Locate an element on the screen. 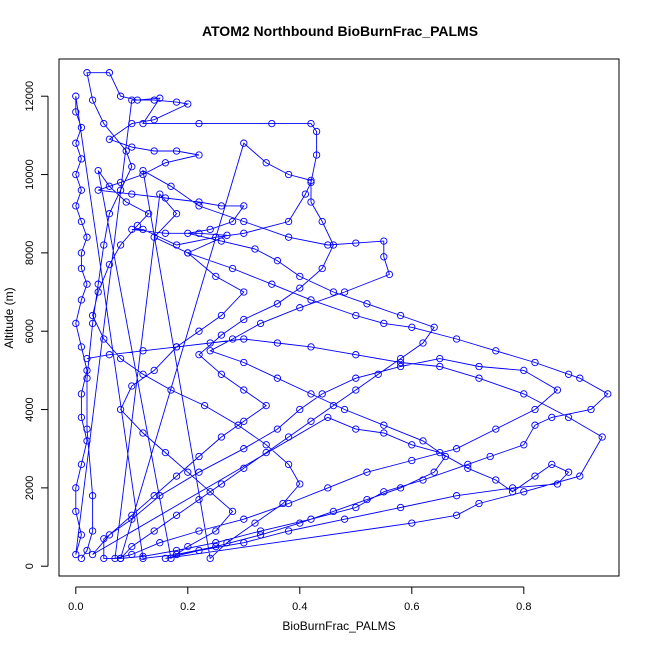 This screenshot has width=650, height=650. y-tick-label: 6000 is located at coordinates (30, 331).